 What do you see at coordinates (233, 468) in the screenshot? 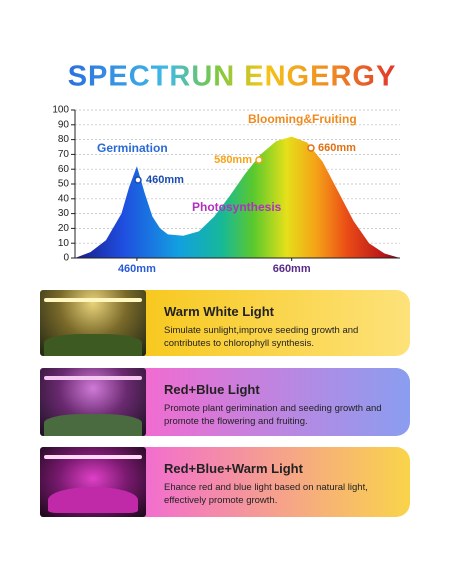
I see `panel-title: Red+Blue+Warm Light` at bounding box center [233, 468].